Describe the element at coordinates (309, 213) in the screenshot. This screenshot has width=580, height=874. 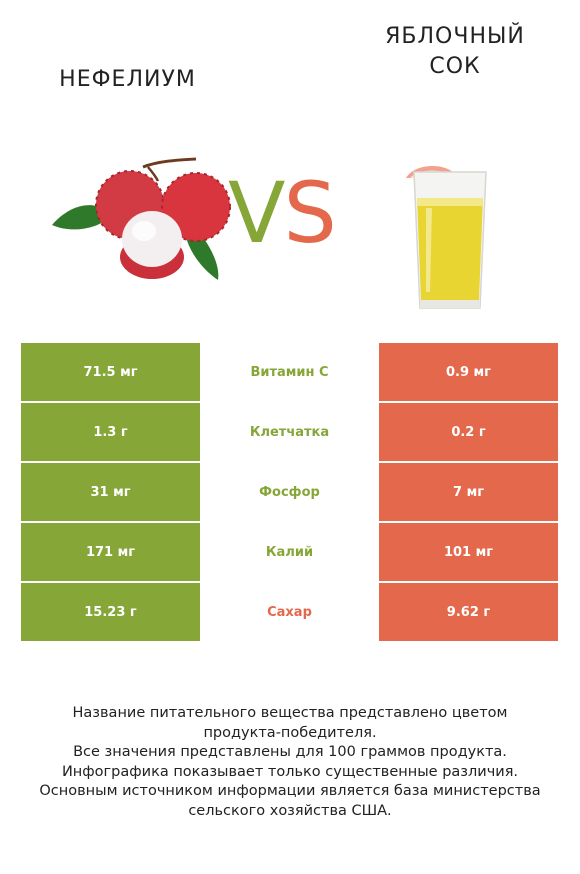
I see `vs-letter-s: S` at that location.